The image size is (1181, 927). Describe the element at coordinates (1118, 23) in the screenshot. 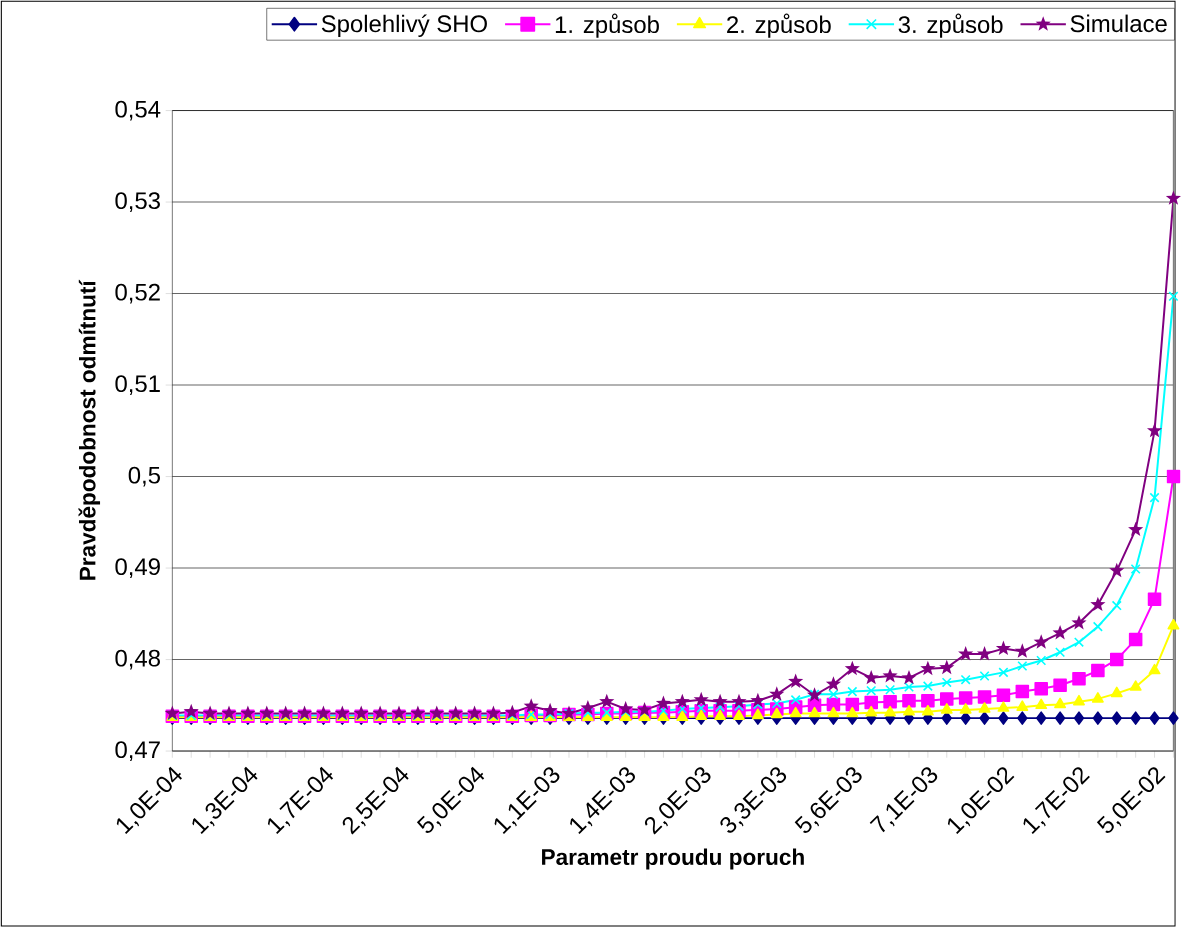

I see `legend-label: Simulace` at that location.